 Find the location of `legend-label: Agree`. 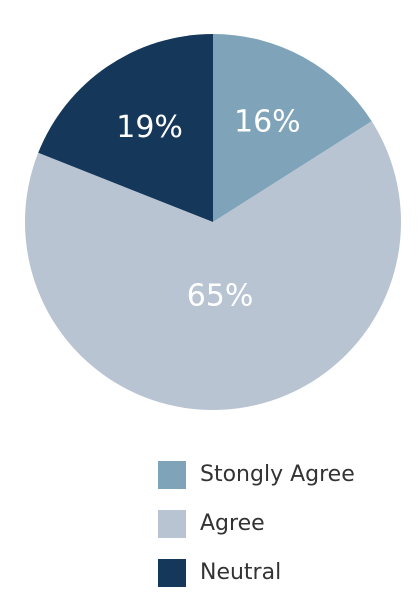

legend-label: Agree is located at coordinates (232, 523).